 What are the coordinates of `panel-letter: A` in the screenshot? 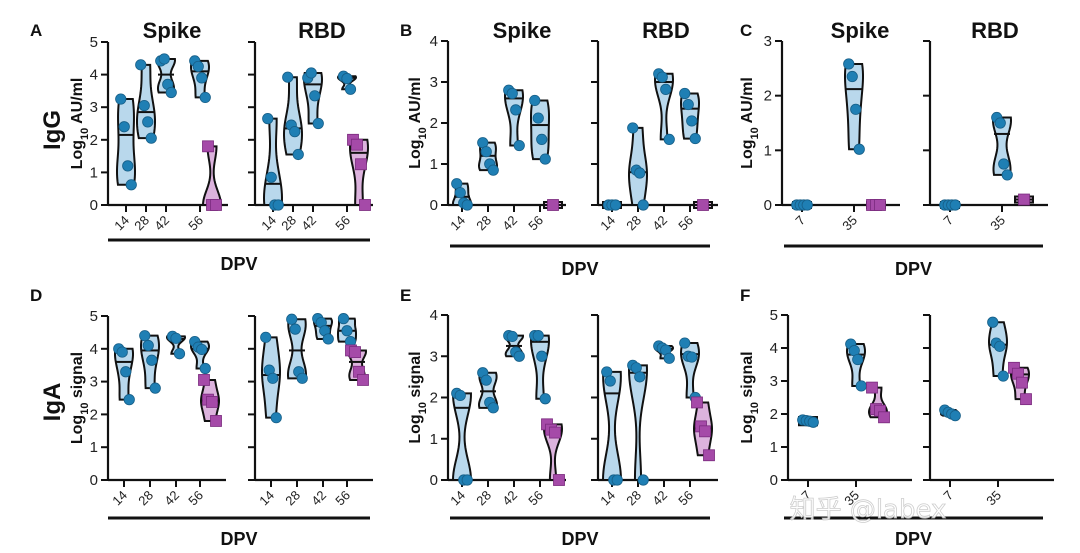 It's located at (36, 30).